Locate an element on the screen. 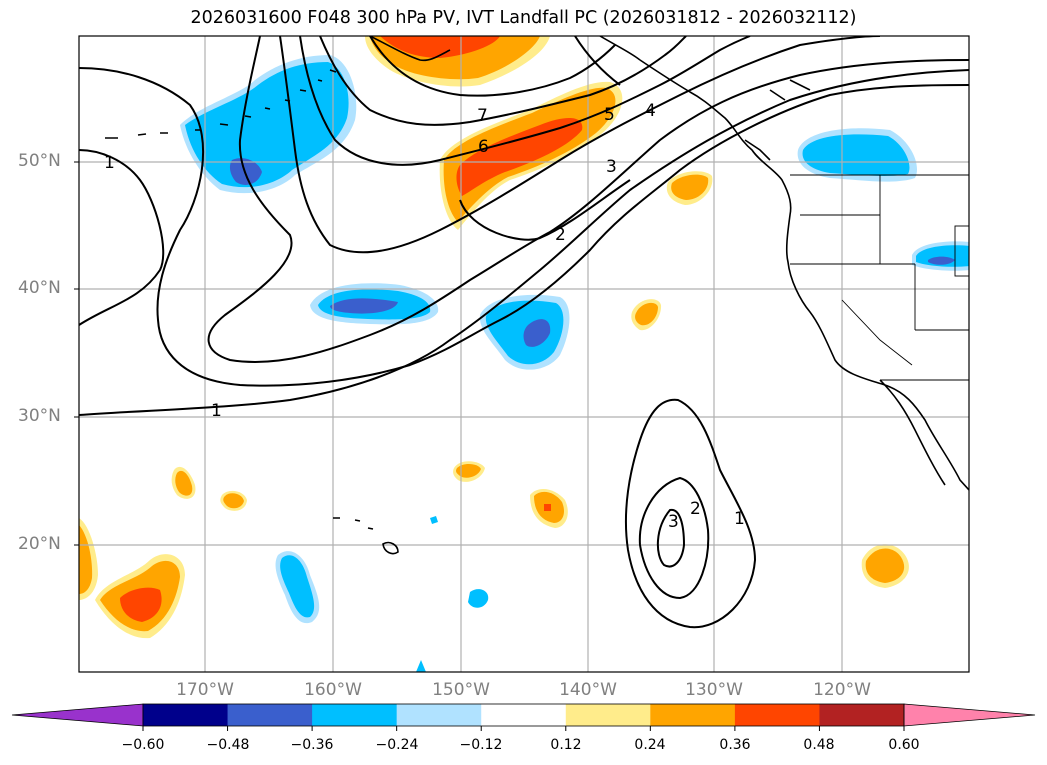 This screenshot has width=1047, height=765. contour-label: 7 is located at coordinates (482, 116).